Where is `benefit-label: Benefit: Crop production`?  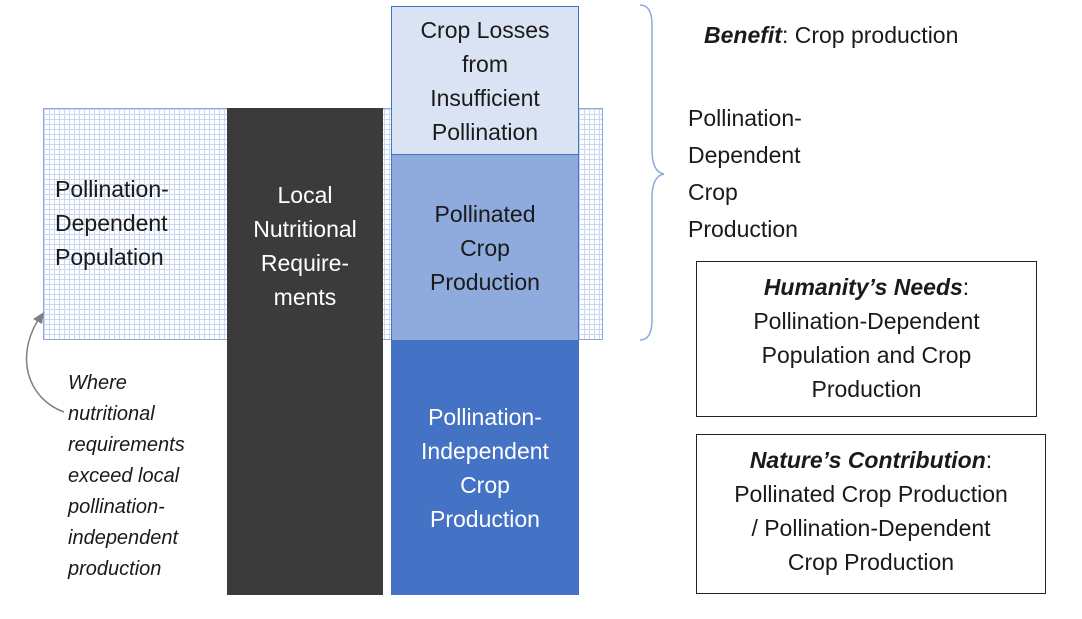
benefit-label: Benefit: Crop production is located at coordinates (831, 35).